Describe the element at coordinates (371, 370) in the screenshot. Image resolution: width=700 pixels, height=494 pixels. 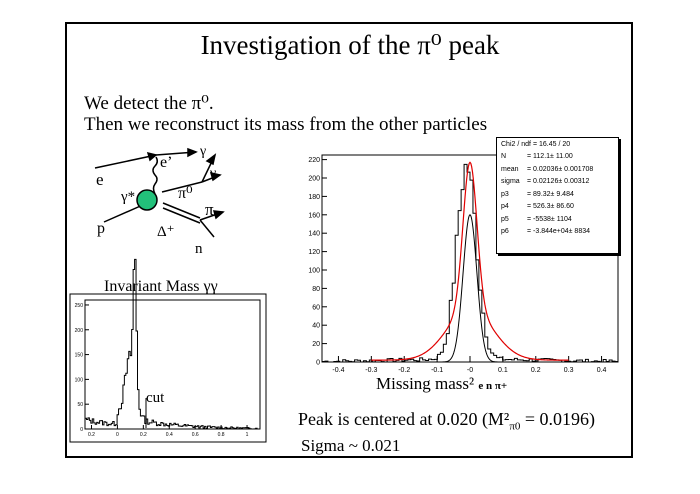
I see `big-x-tick-label: -0.3` at that location.